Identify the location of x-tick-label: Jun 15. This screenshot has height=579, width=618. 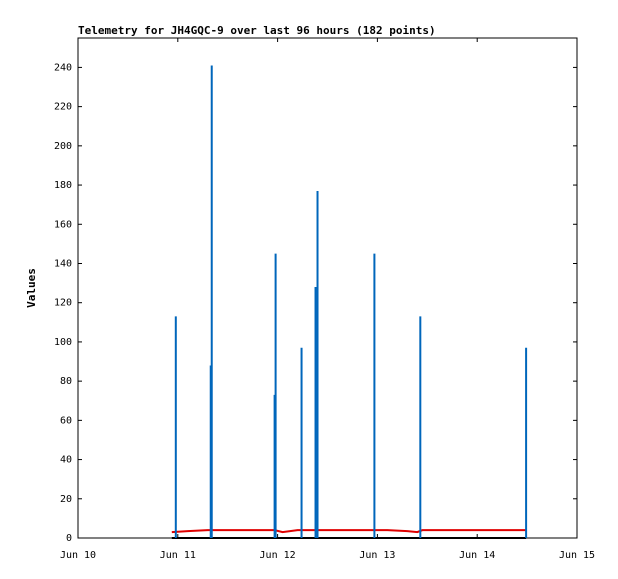
(577, 555).